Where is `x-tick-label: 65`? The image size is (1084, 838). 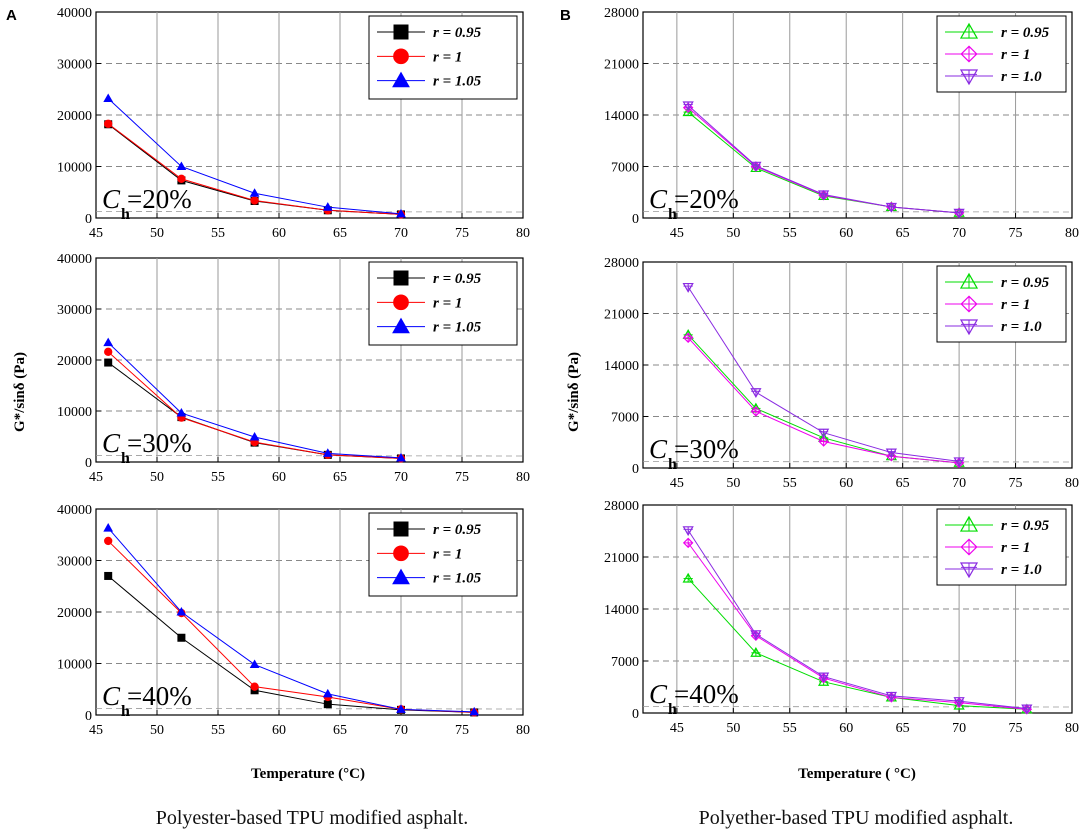
x-tick-label: 65 is located at coordinates (340, 477).